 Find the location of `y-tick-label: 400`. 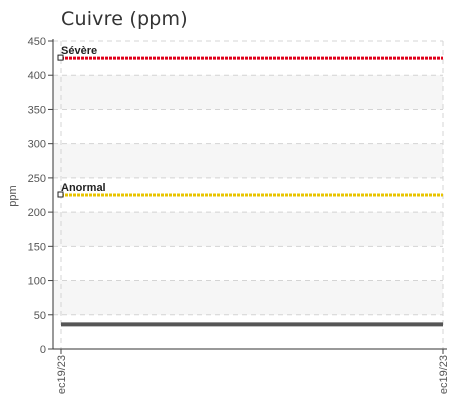

y-tick-label: 400 is located at coordinates (37, 76).